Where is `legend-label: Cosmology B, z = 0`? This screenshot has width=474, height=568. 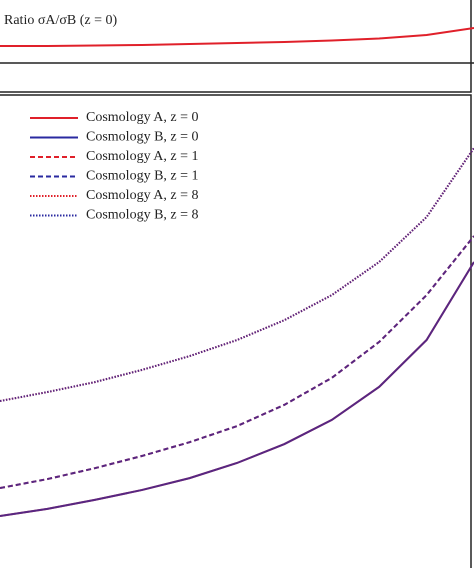 legend-label: Cosmology B, z = 0 is located at coordinates (142, 137).